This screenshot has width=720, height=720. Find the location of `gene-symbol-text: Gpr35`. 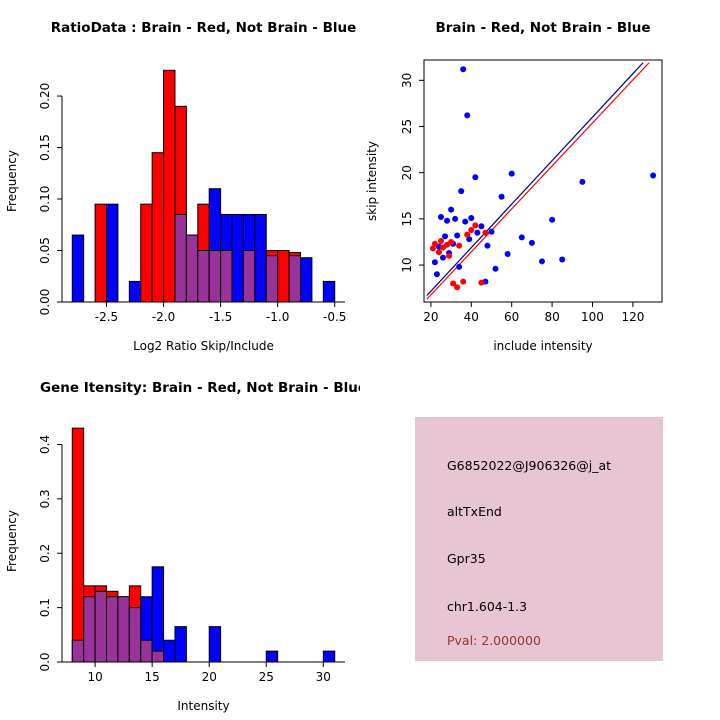

gene-symbol-text: Gpr35 is located at coordinates (466, 558).